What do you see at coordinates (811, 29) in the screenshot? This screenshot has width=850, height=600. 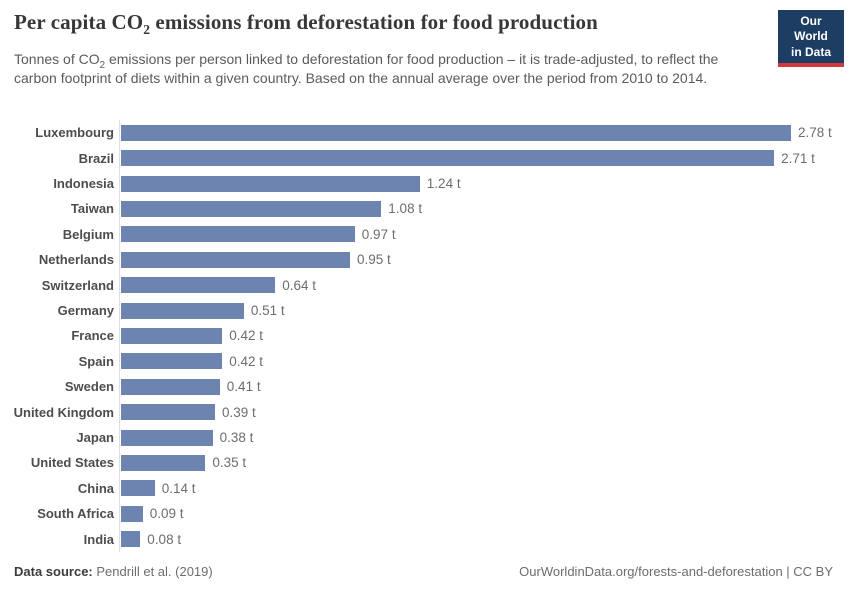 I see `owid-logo-line1: Our World` at bounding box center [811, 29].